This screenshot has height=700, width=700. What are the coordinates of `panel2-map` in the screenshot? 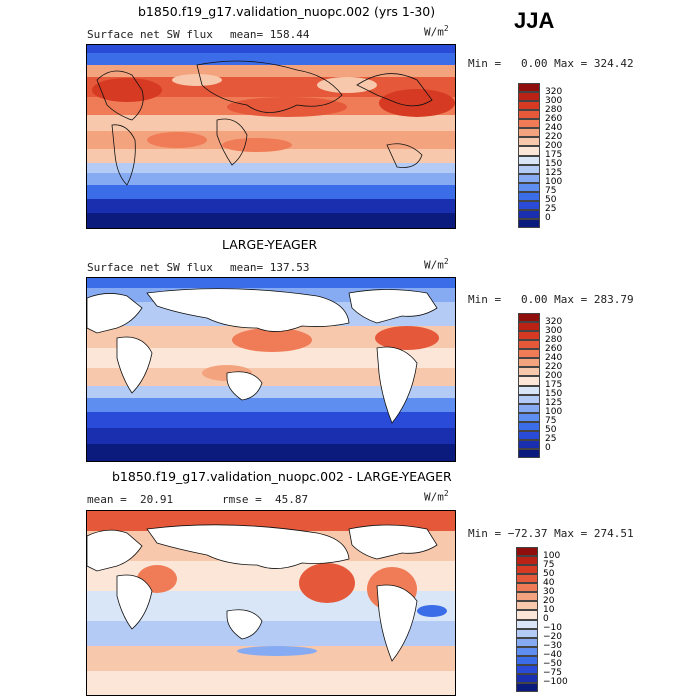 It's located at (271, 369).